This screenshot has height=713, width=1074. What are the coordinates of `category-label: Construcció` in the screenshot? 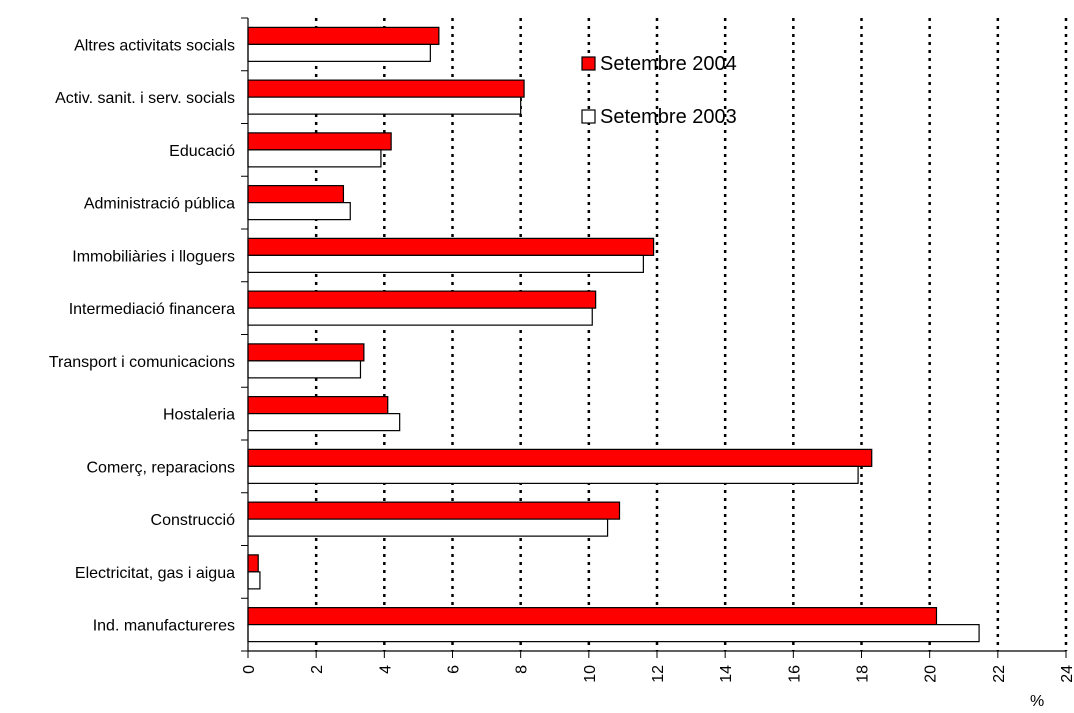 It's located at (193, 520).